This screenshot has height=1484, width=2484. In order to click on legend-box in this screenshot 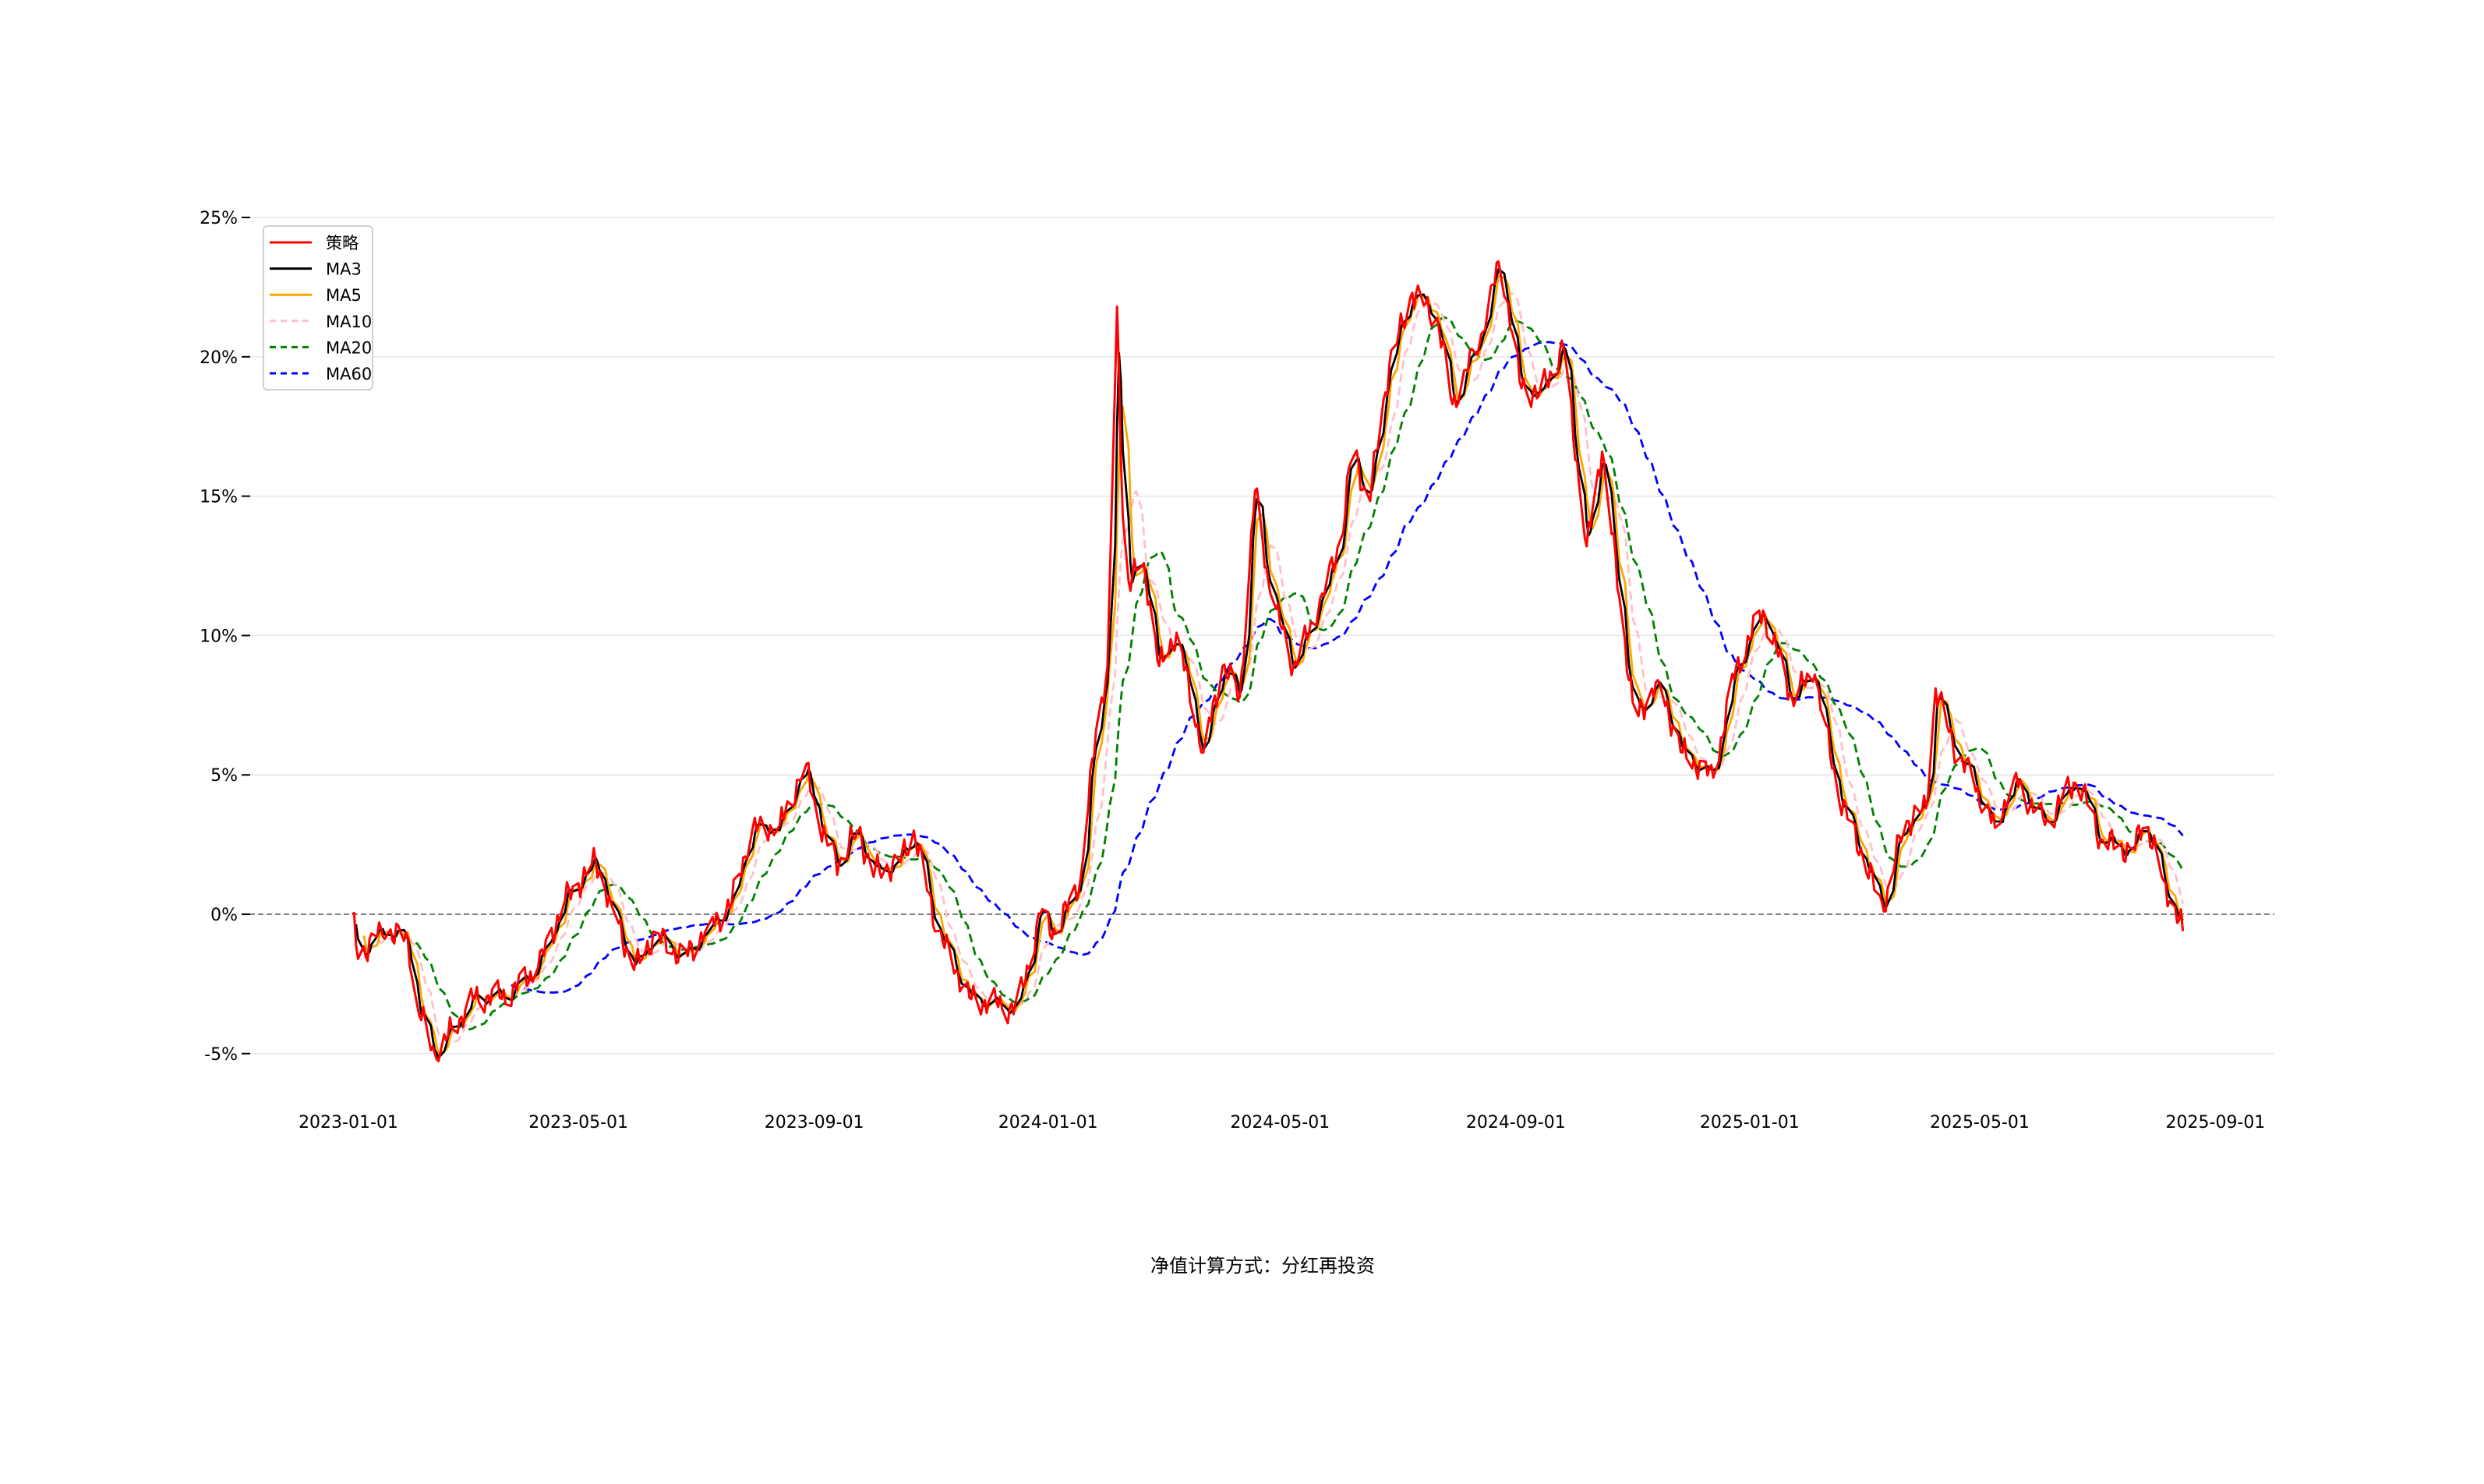, I will do `click(318, 307)`.